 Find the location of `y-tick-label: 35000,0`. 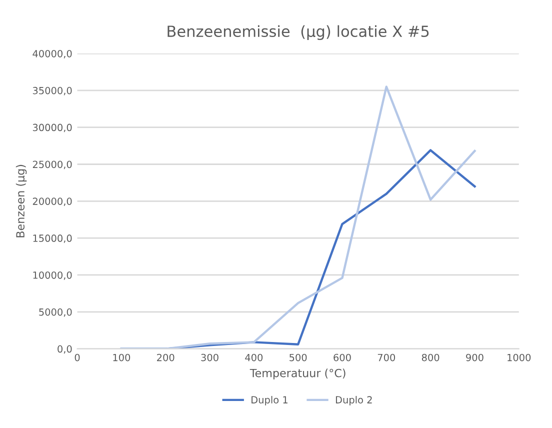

y-tick-label: 35000,0 is located at coordinates (52, 91).